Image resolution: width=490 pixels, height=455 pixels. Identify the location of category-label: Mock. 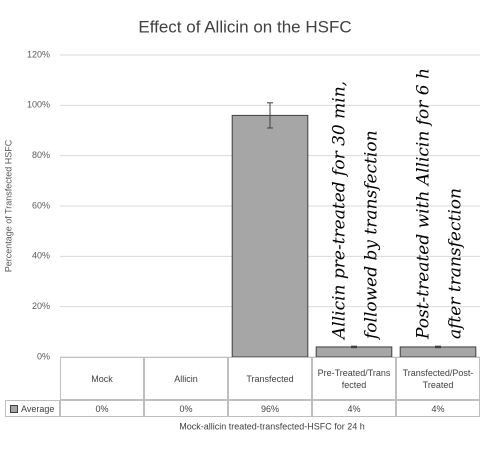
(102, 378).